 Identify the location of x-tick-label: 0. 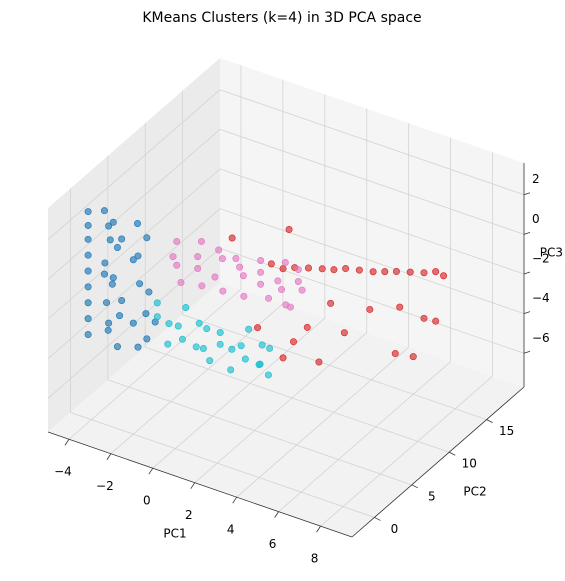
(147, 501).